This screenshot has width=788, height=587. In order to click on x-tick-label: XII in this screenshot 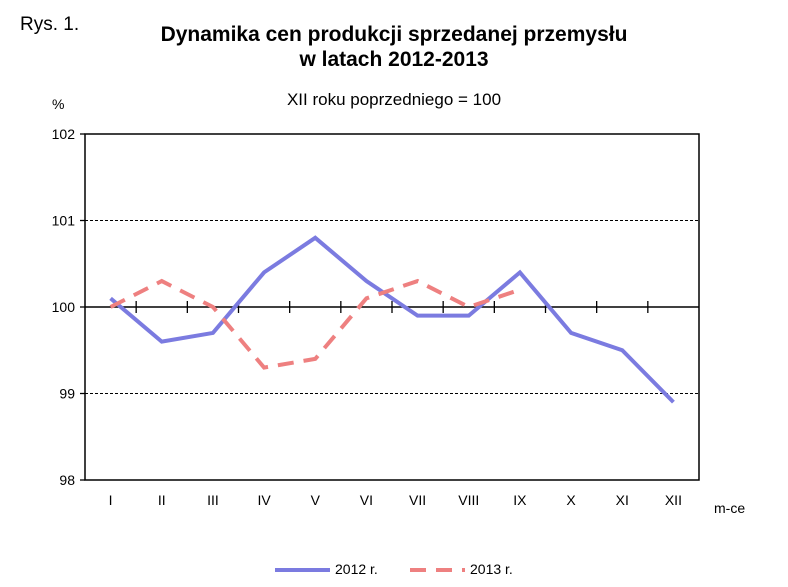, I will do `click(673, 500)`.